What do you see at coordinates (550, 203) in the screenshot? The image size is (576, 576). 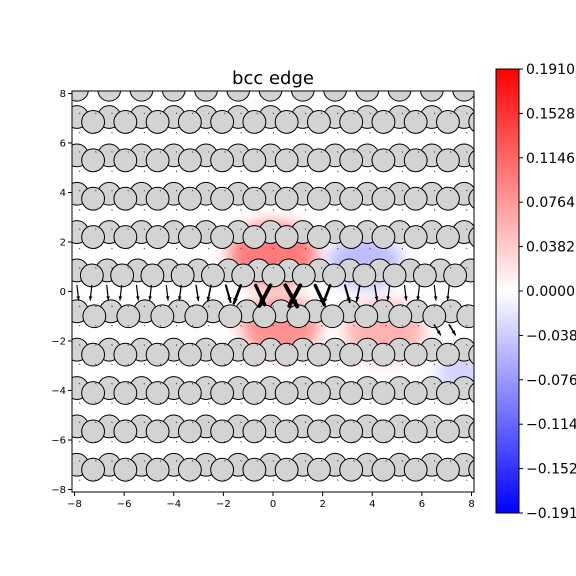 I see `colorbar-tick-label: 0.0764` at bounding box center [550, 203].